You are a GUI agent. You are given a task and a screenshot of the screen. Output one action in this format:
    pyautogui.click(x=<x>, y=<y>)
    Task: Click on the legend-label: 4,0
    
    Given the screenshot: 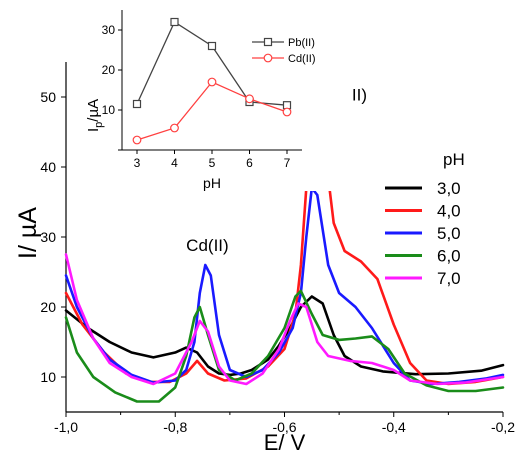 What is the action you would take?
    pyautogui.click(x=449, y=211)
    